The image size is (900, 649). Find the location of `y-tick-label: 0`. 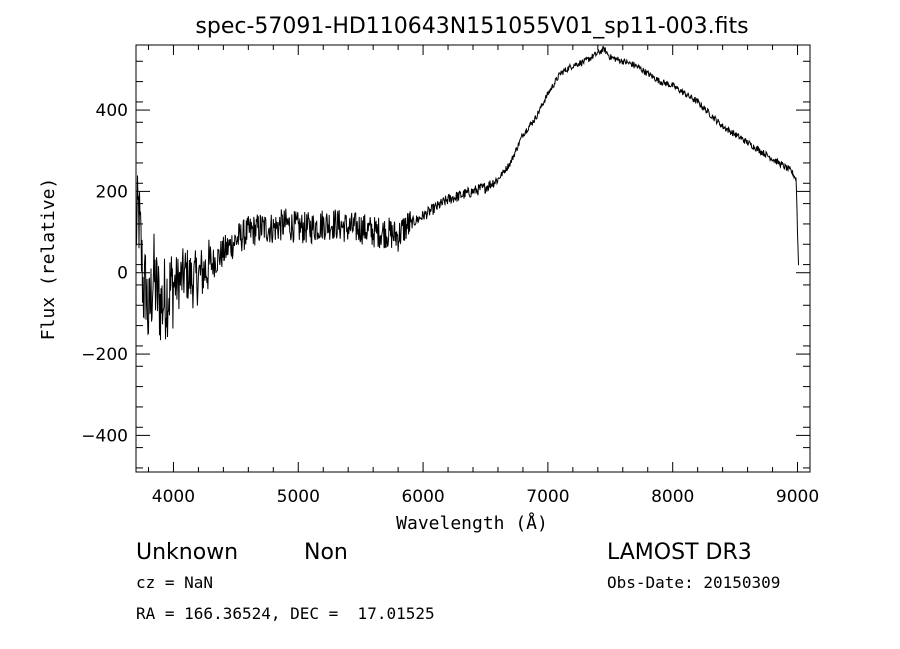

y-tick-label: 0 is located at coordinates (122, 274).